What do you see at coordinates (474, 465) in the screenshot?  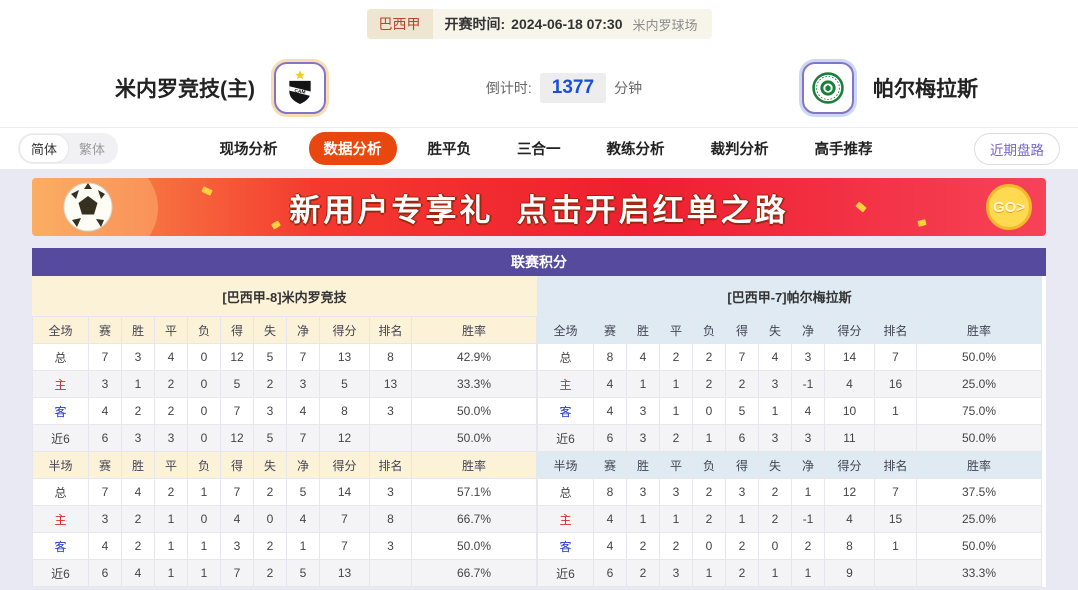 I see `column-header: 胜率` at bounding box center [474, 465].